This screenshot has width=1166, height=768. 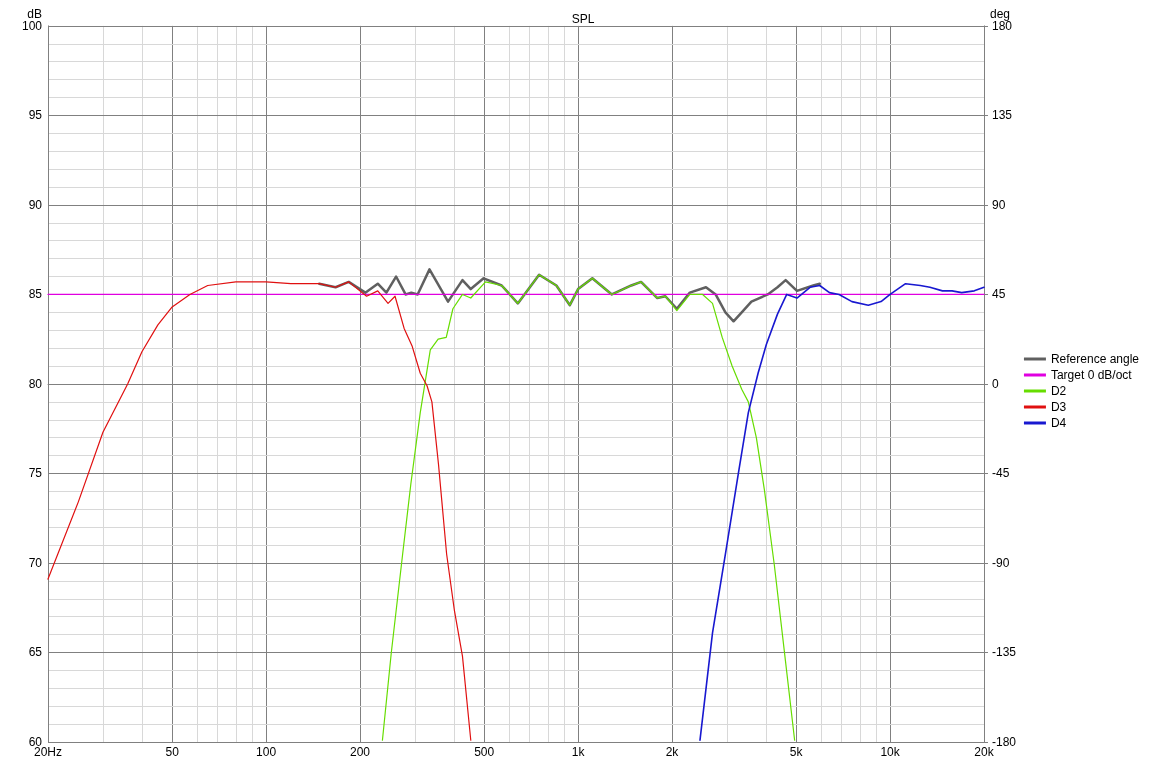 I want to click on x-tick-label: 5k, so click(x=796, y=752).